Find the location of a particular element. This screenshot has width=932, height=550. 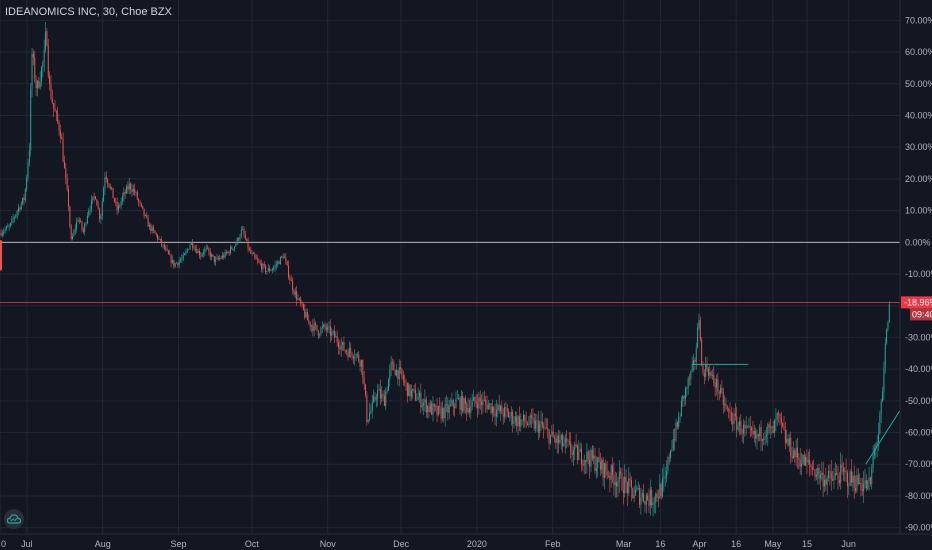

y-tick-label: 50.00% is located at coordinates (918, 84).